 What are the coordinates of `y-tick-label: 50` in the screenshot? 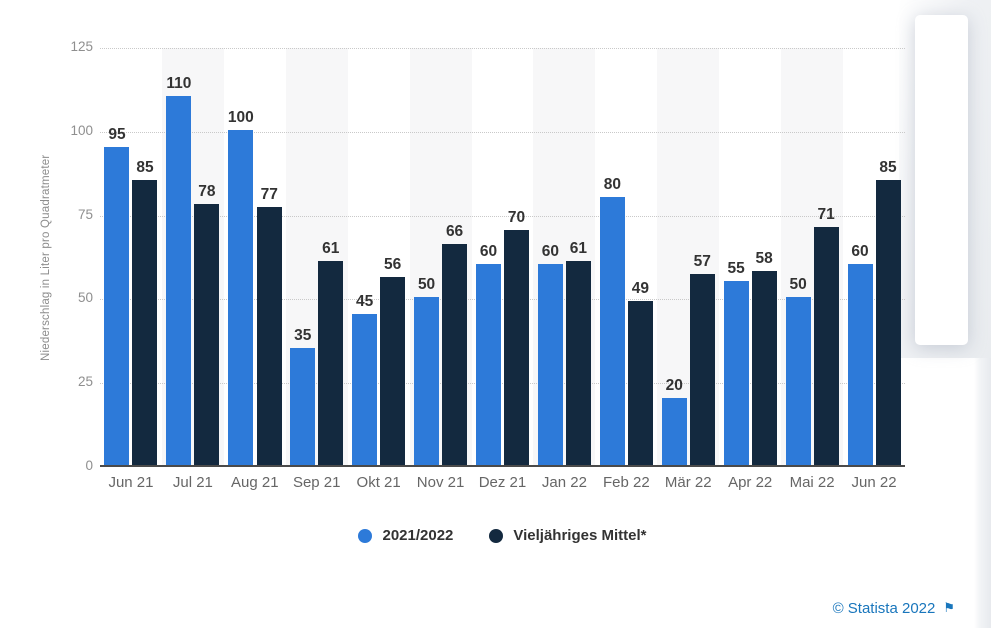 It's located at (85, 298).